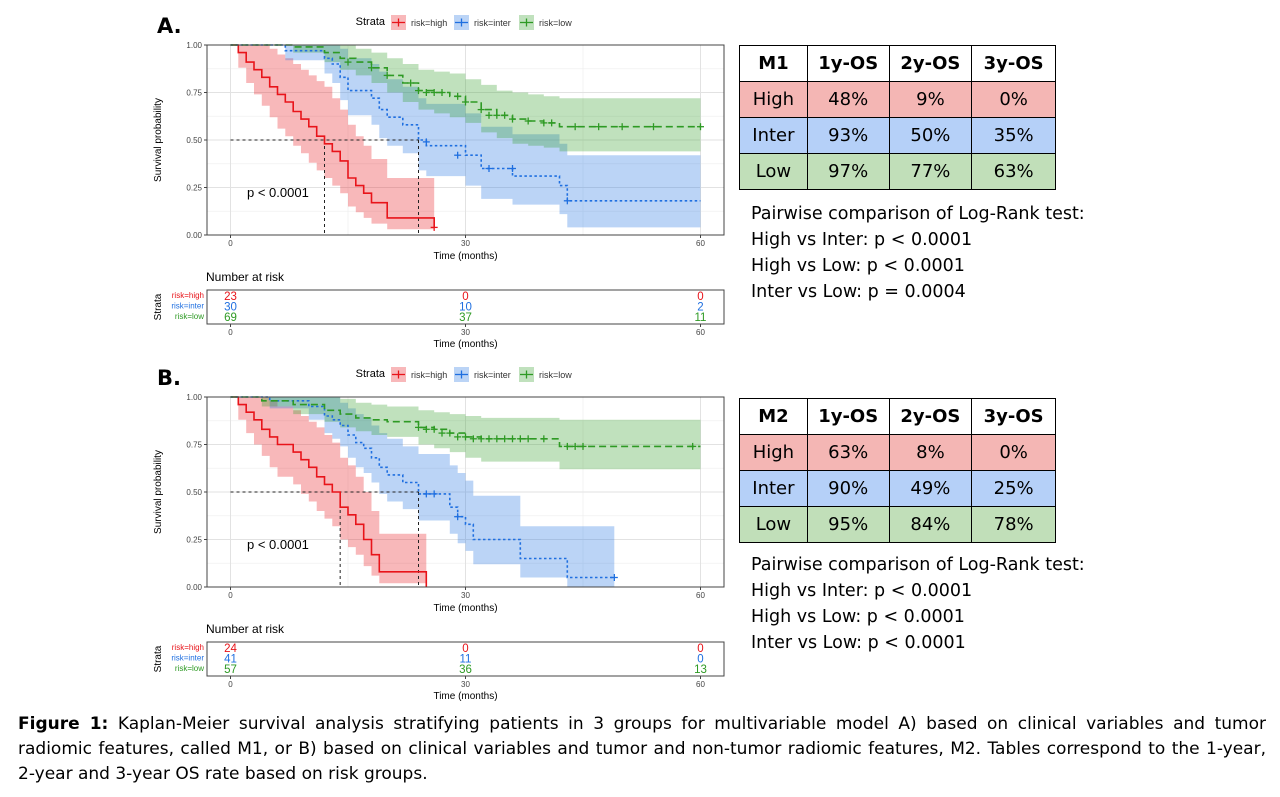 The image size is (1280, 797). I want to click on y-tick-label: 1.00, so click(194, 45).